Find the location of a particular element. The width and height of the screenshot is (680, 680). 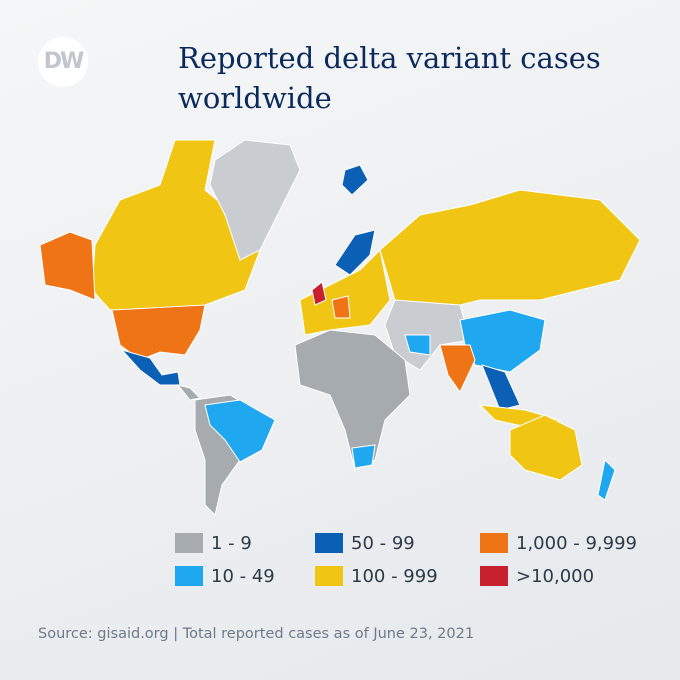

legend-item: 1,000 - 9,999 is located at coordinates (558, 544).